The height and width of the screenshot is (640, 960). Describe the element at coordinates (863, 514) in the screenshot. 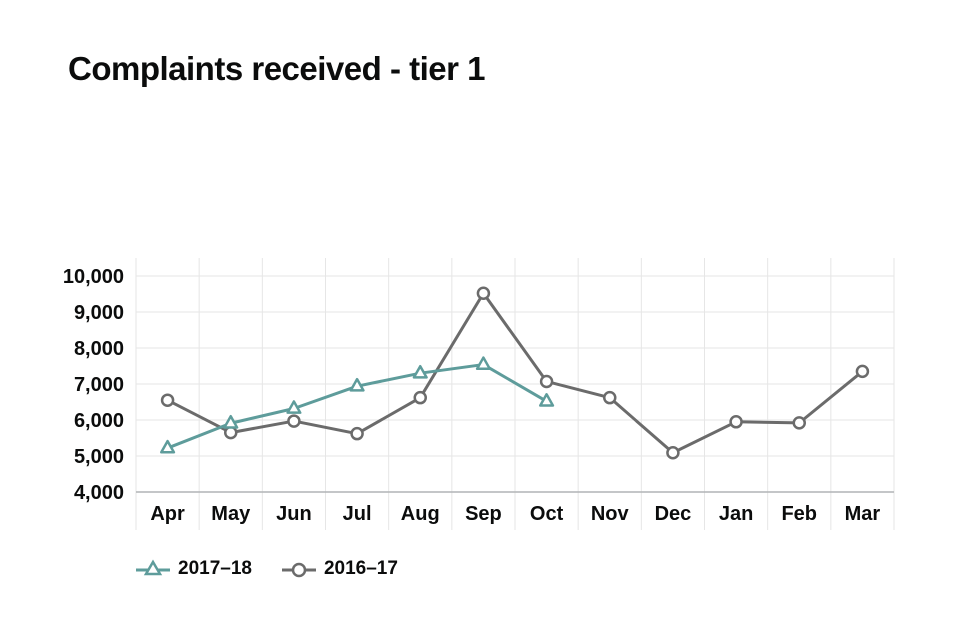

I see `x-tick-label: Mar` at that location.